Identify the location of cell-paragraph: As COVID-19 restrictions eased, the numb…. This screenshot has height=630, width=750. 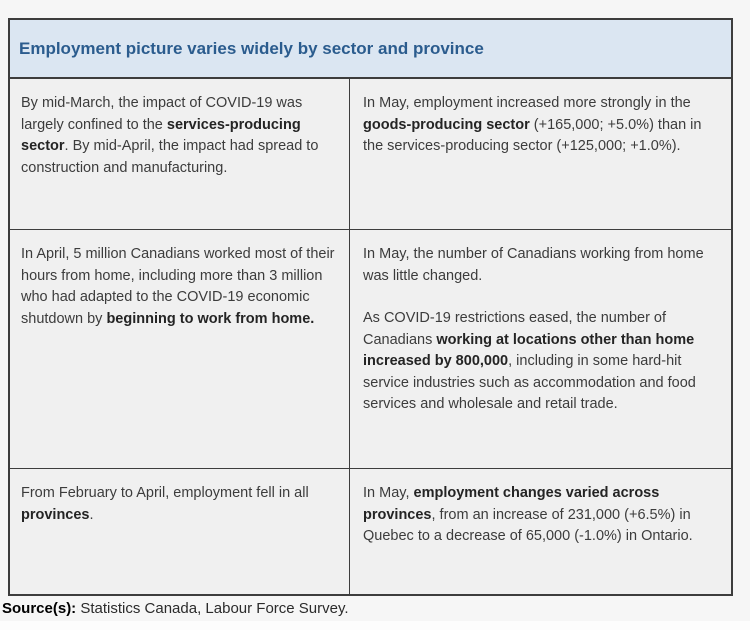
(529, 361).